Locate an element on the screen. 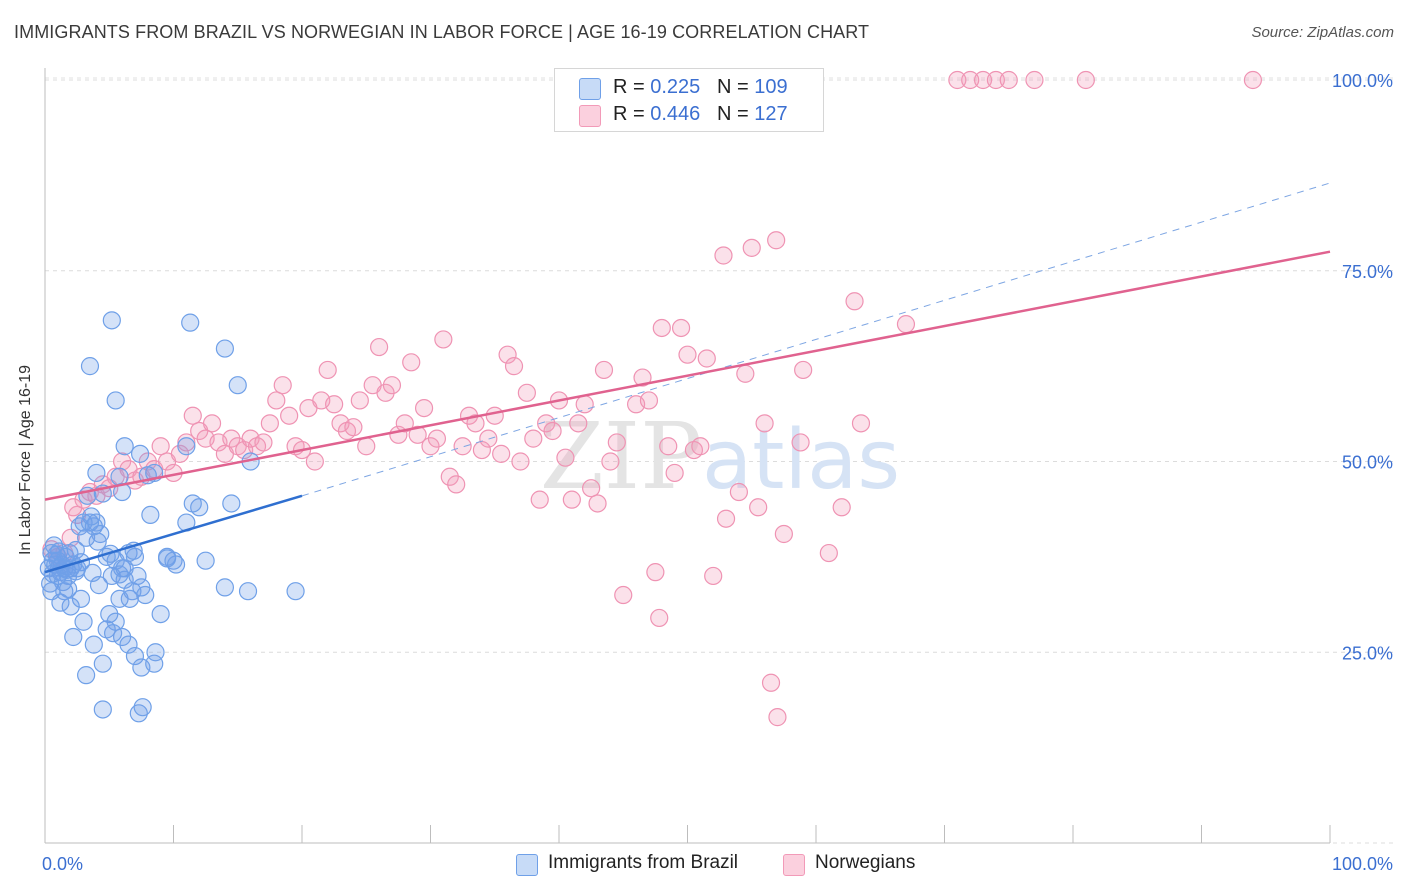 The width and height of the screenshot is (1406, 892). y-tick-label: 75.0% is located at coordinates (1367, 272).